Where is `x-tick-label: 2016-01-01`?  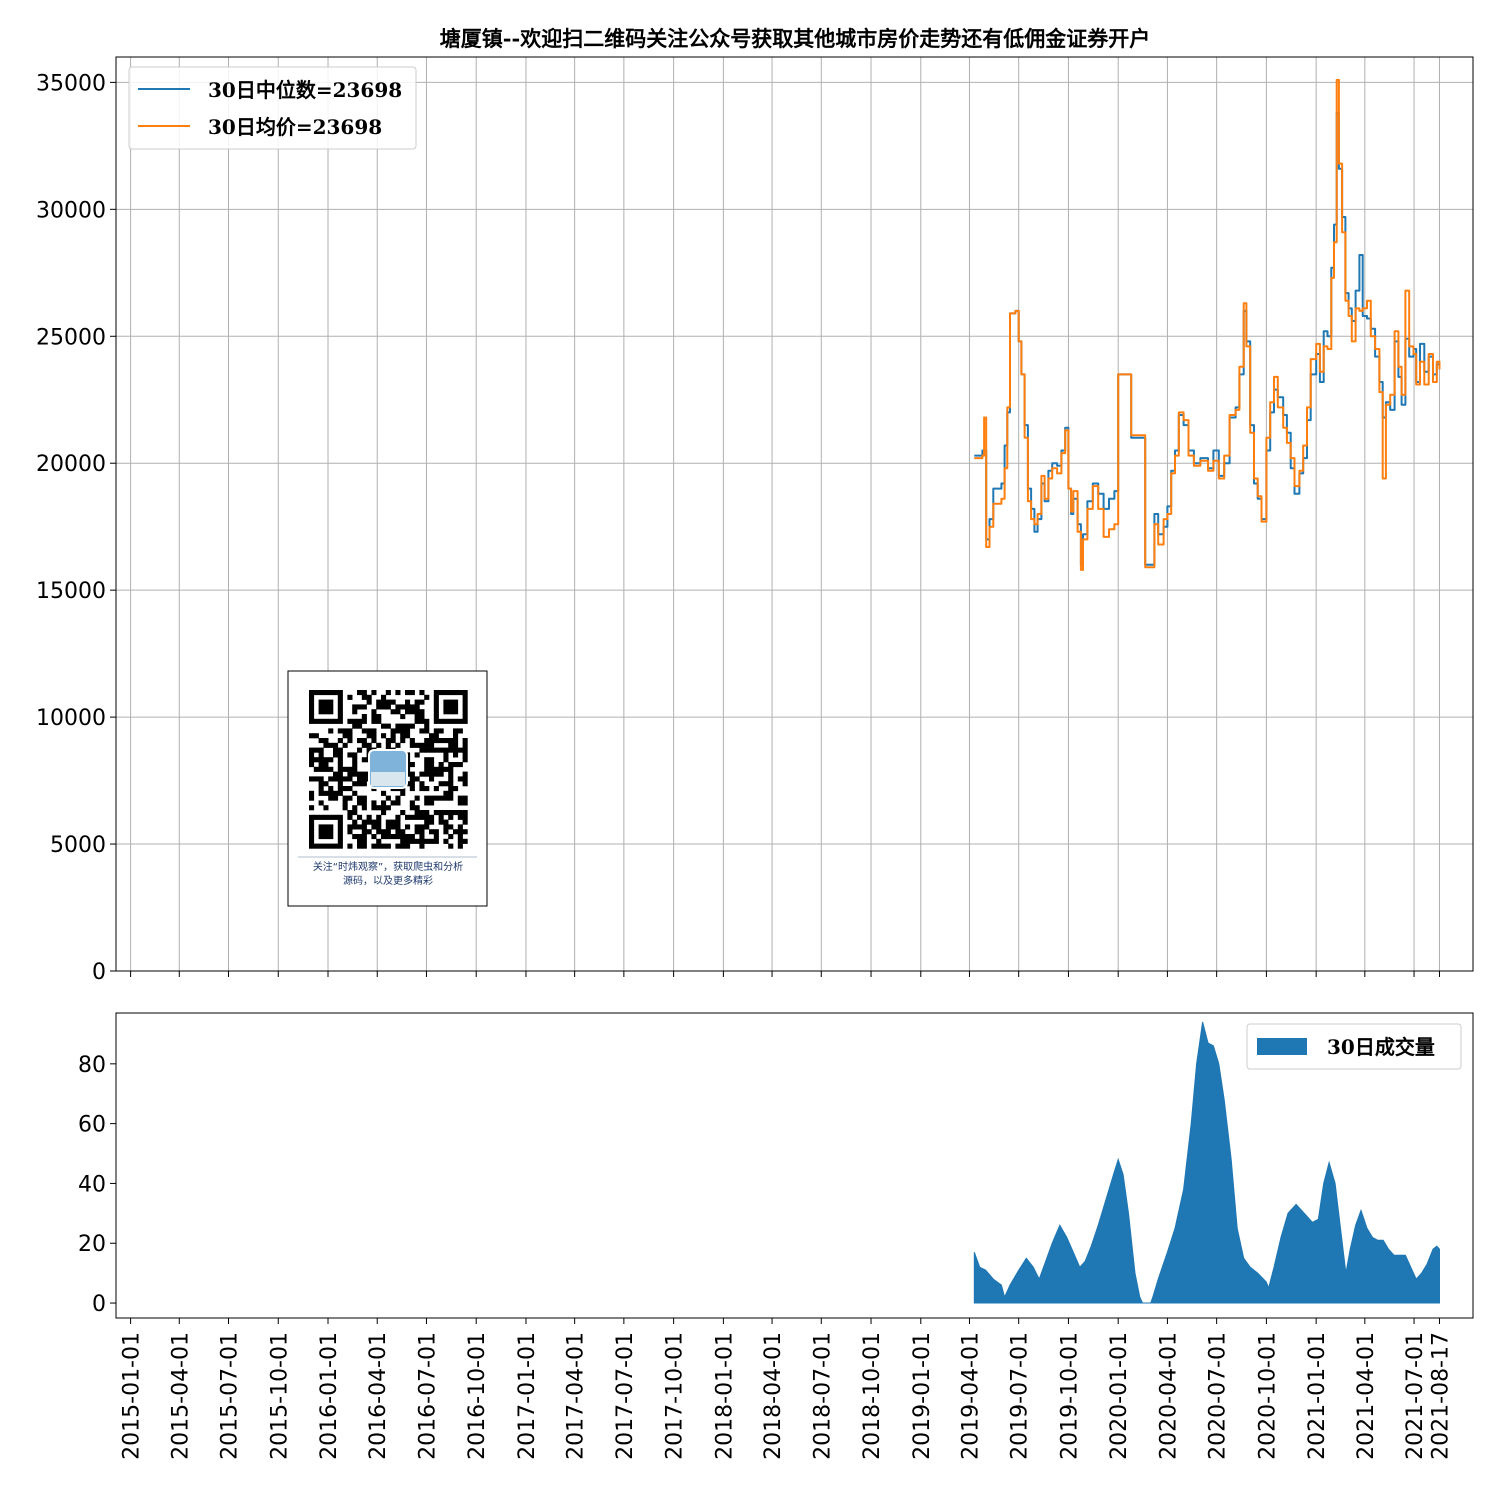
x-tick-label: 2016-01-01 is located at coordinates (329, 1396).